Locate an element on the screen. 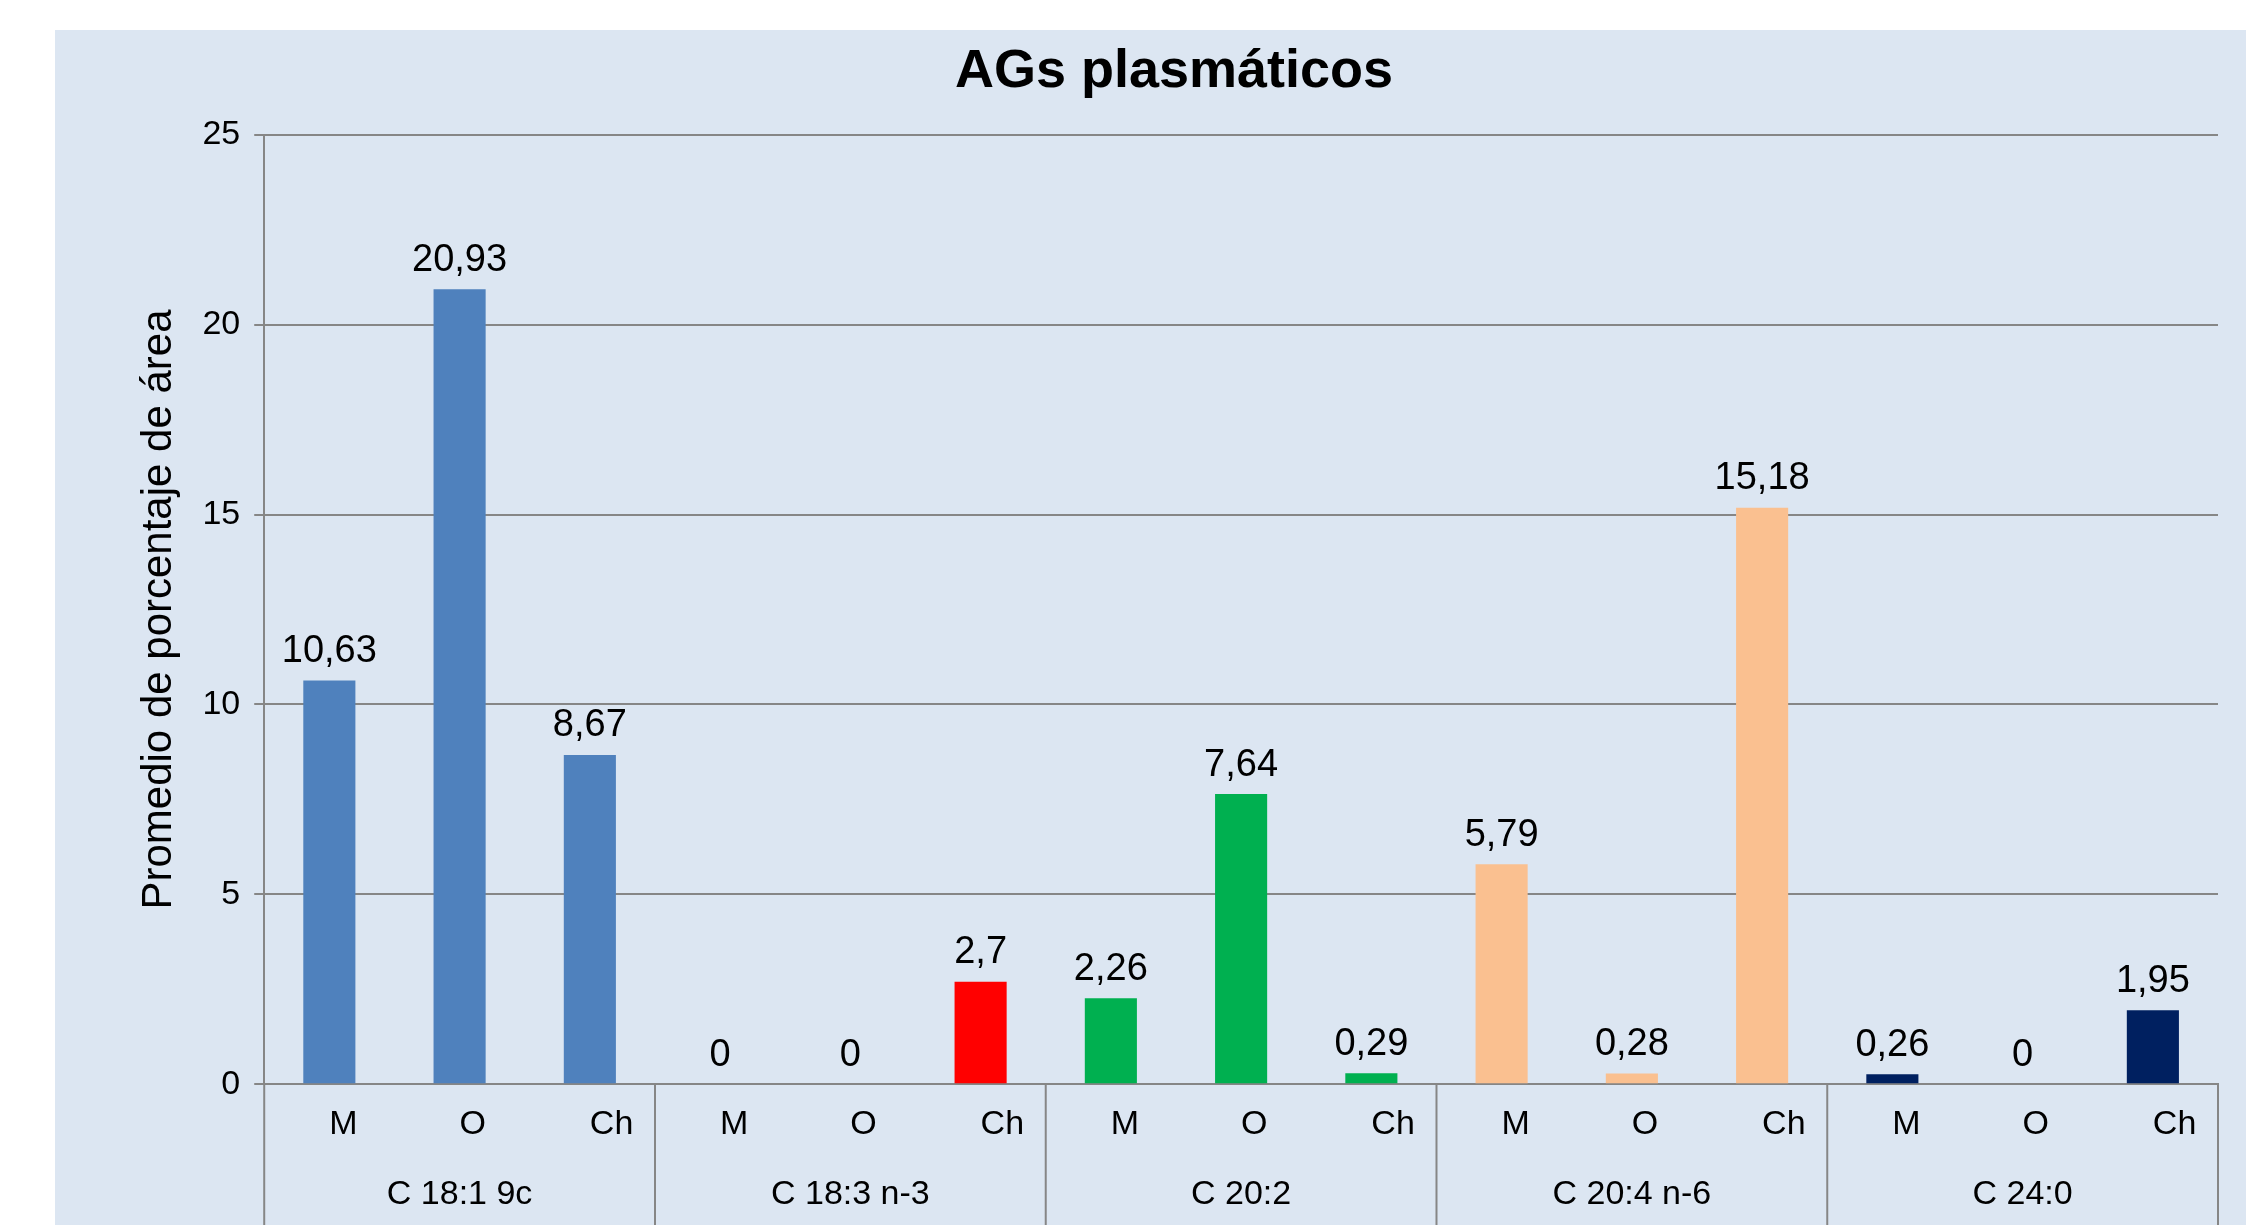  data-label: 2,7 is located at coordinates (981, 950).